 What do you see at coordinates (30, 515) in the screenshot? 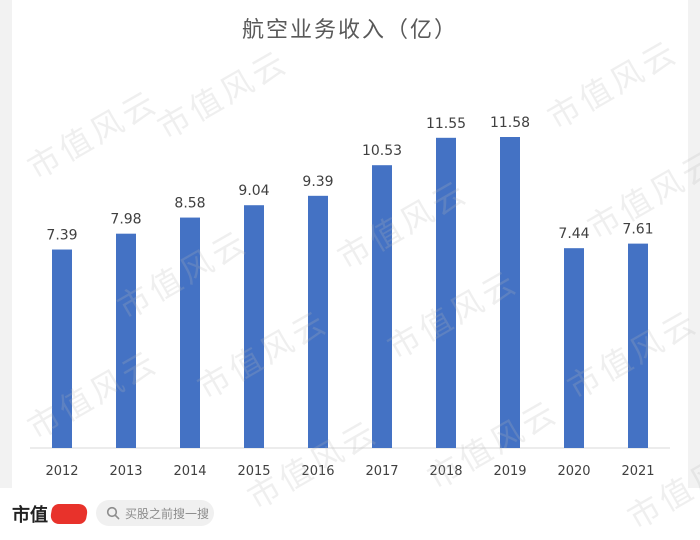
I see `logo-text: 市值` at bounding box center [30, 515].